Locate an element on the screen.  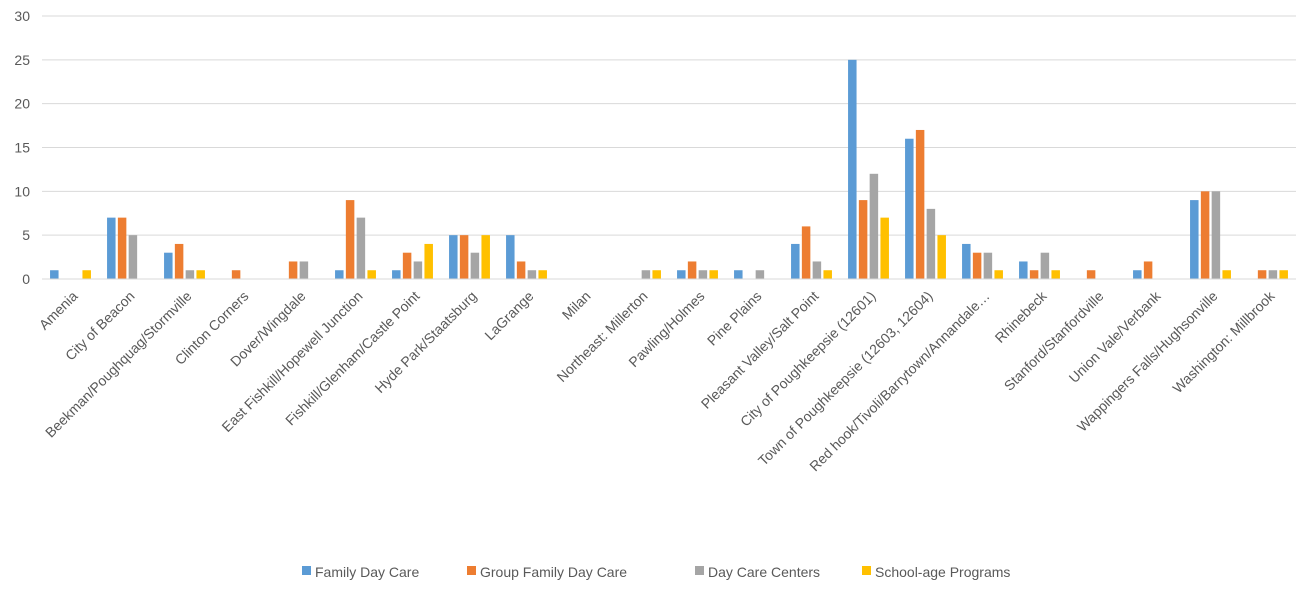
y-tick-label: 15 is located at coordinates (22, 148).